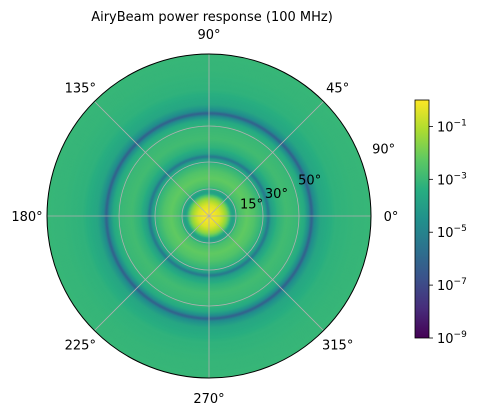 The height and width of the screenshot is (417, 479). Describe the element at coordinates (422, 219) in the screenshot. I see `colorbar-scale` at that location.